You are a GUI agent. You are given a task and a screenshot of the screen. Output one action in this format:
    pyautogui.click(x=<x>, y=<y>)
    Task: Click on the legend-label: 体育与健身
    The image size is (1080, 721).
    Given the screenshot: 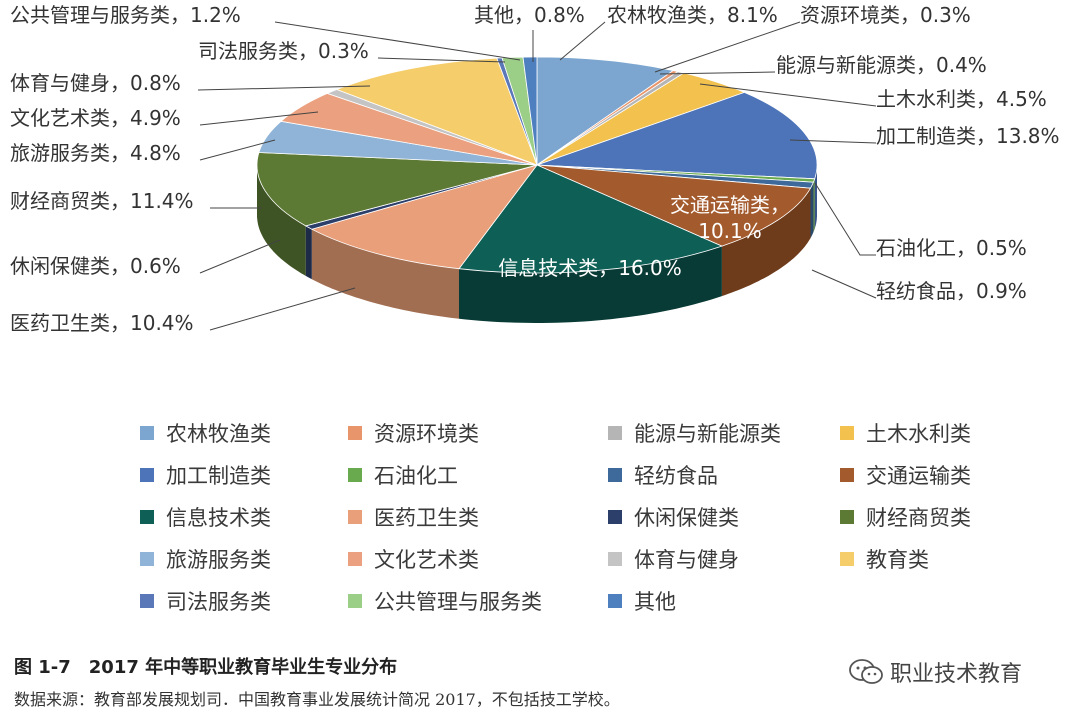 What is the action you would take?
    pyautogui.click(x=686, y=560)
    